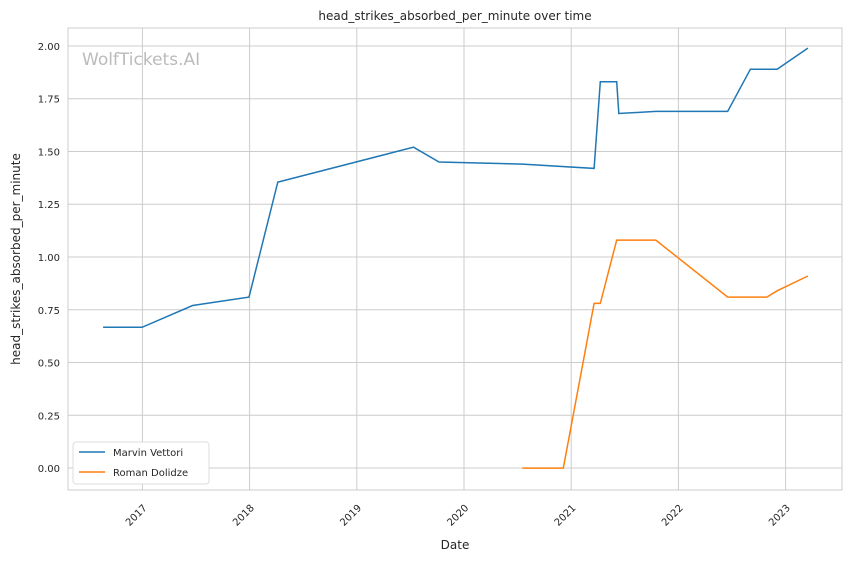 This screenshot has height=561, width=852. What do you see at coordinates (49, 311) in the screenshot?
I see `y-tick-label: 0.75` at bounding box center [49, 311].